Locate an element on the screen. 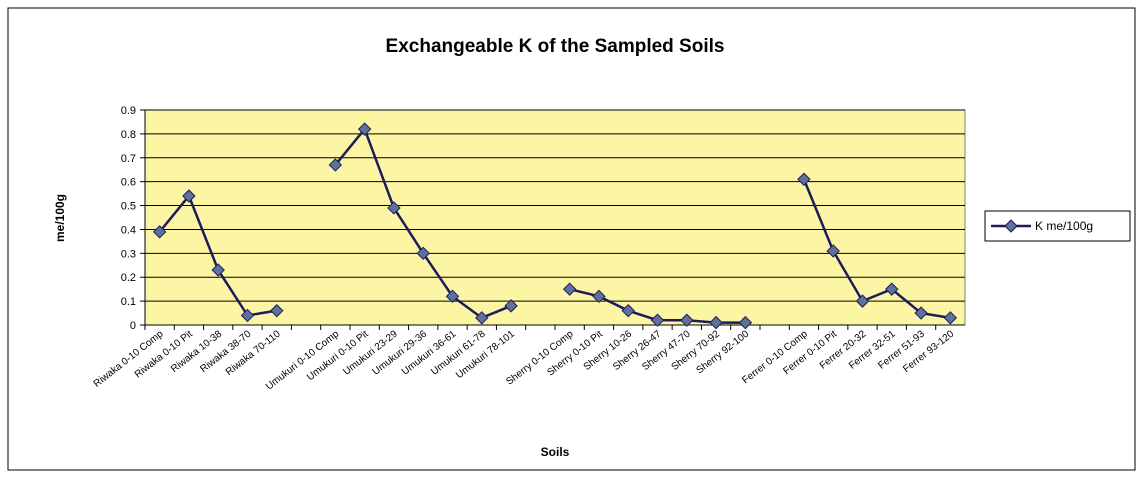 This screenshot has width=1142, height=479. y-tick-label: 0.9 is located at coordinates (128, 111).